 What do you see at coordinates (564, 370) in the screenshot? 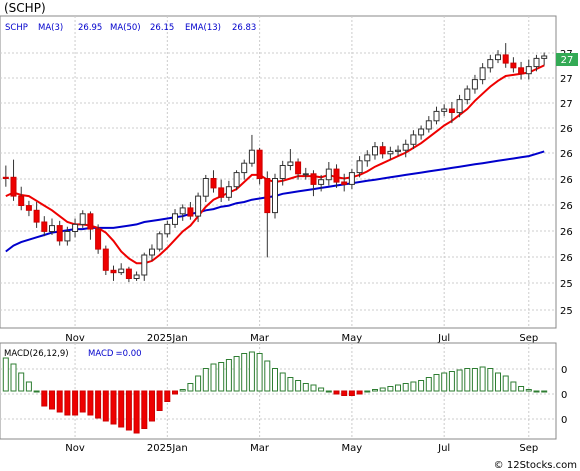
I see `macd-y-tick-label: 0` at bounding box center [564, 370].